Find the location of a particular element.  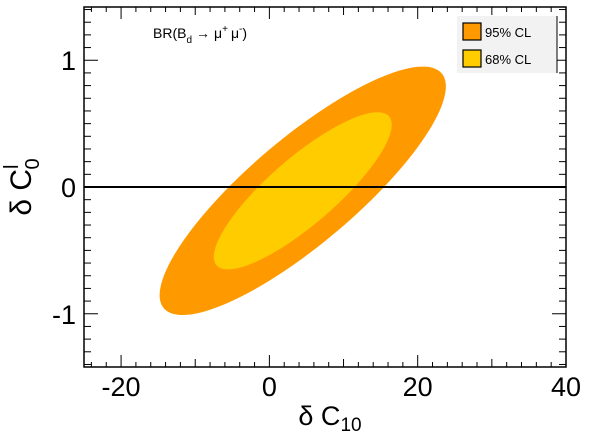

annotation-mu1: μ is located at coordinates (218, 33).